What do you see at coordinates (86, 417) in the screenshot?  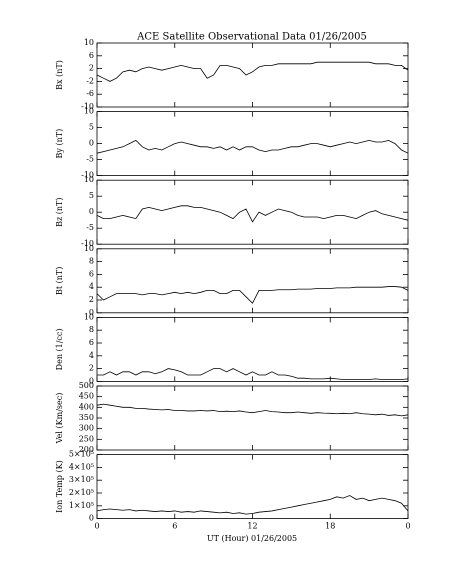 I see `y-tick-label: 350` at bounding box center [86, 417].